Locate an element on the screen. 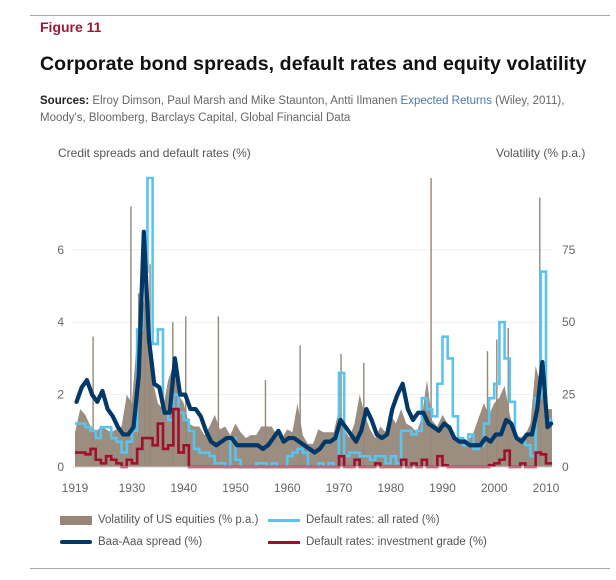  top-rule is located at coordinates (320, 15).